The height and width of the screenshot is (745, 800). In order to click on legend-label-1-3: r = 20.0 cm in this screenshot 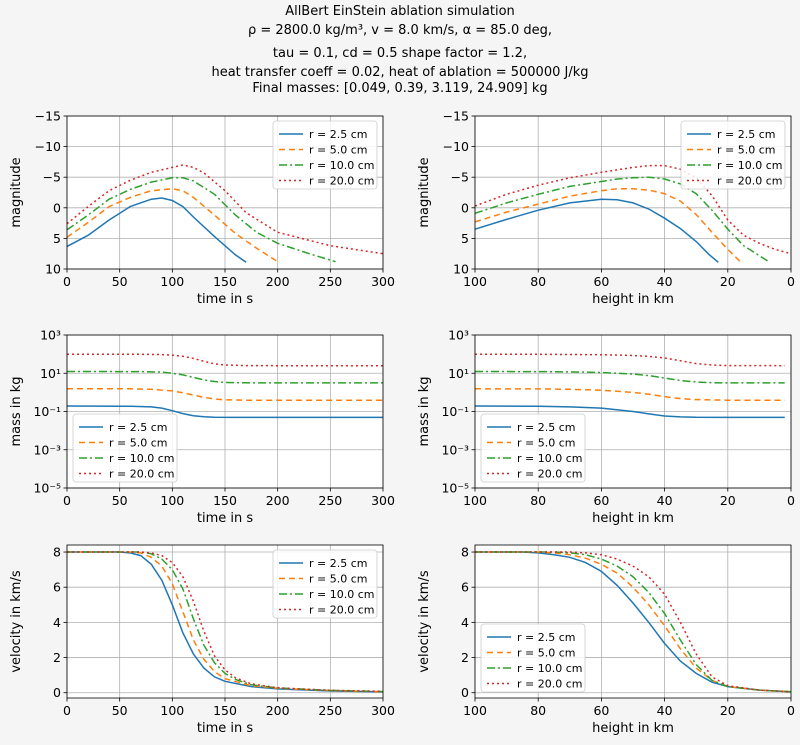, I will do `click(749, 181)`.